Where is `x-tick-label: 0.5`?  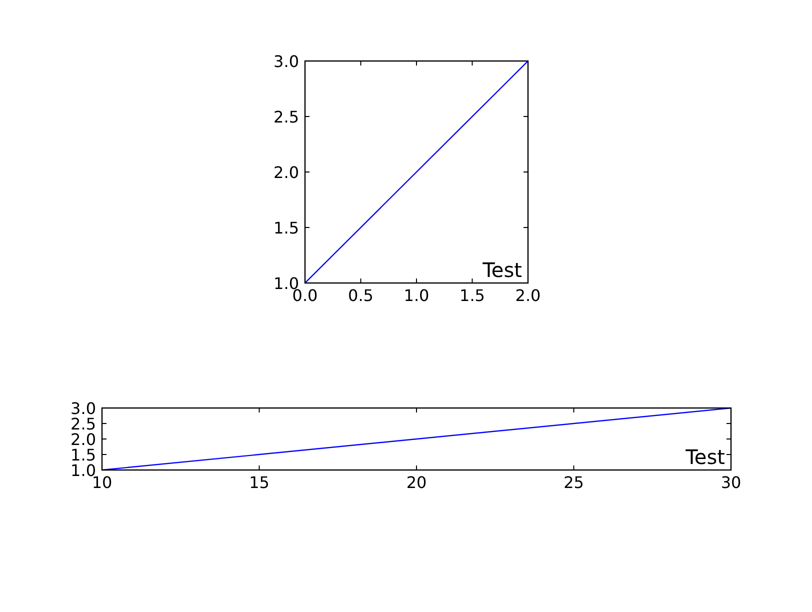 x-tick-label: 0.5 is located at coordinates (361, 295).